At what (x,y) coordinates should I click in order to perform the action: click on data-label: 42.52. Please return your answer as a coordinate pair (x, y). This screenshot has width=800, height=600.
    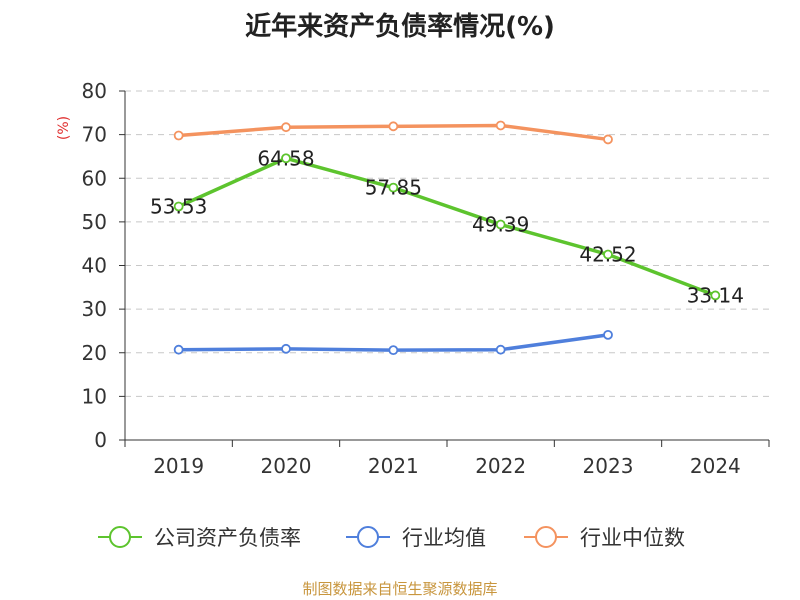
    Looking at the image, I should click on (607, 255).